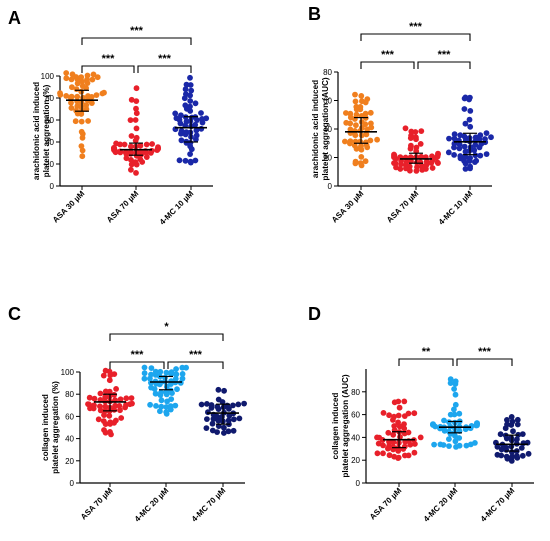 This screenshot has height=541, width=550. Describe the element at coordinates (327, 72) in the screenshot. I see `y-tick-label: 80` at that location.